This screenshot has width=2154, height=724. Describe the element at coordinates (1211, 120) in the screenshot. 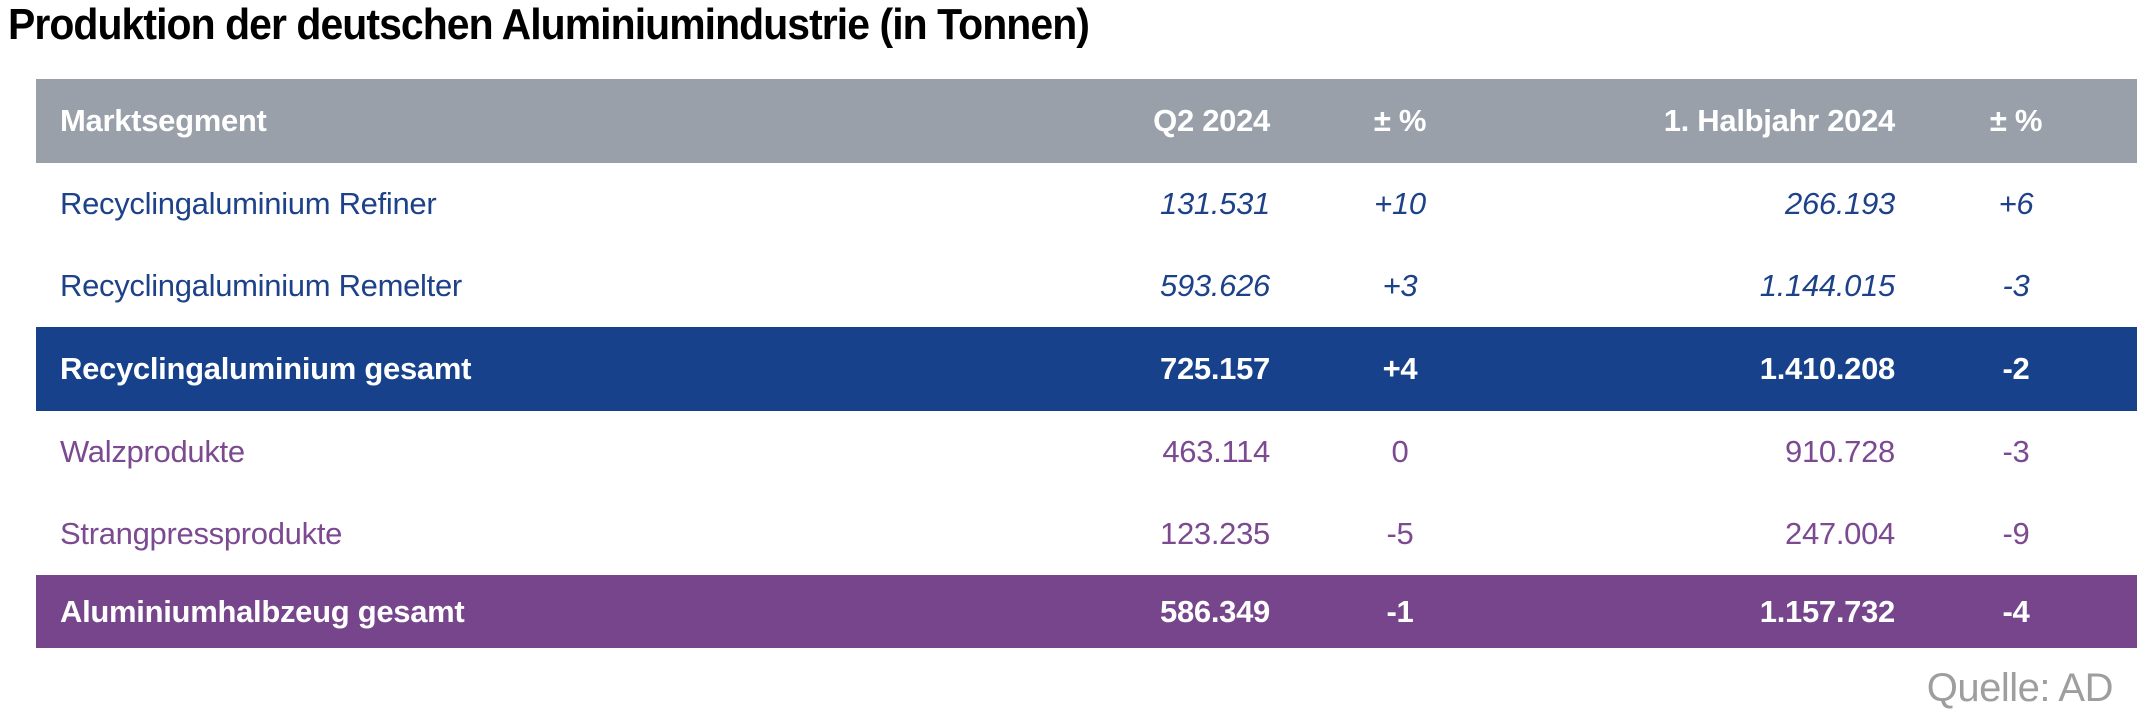

I see `header-q2-2024: Q2 2024` at that location.